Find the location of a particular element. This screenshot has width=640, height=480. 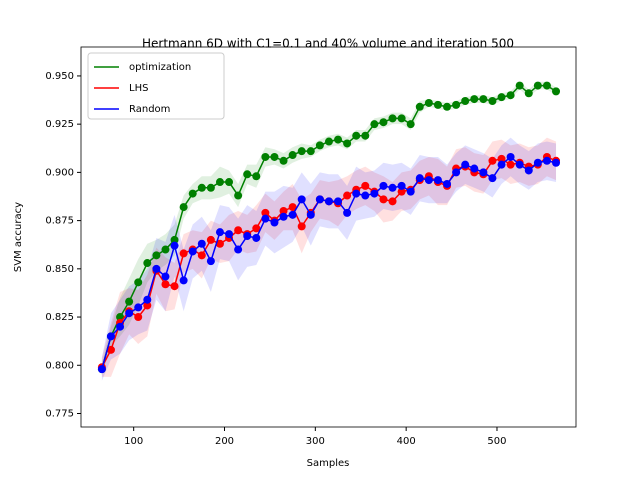

x-tick-label: 300 is located at coordinates (315, 441).